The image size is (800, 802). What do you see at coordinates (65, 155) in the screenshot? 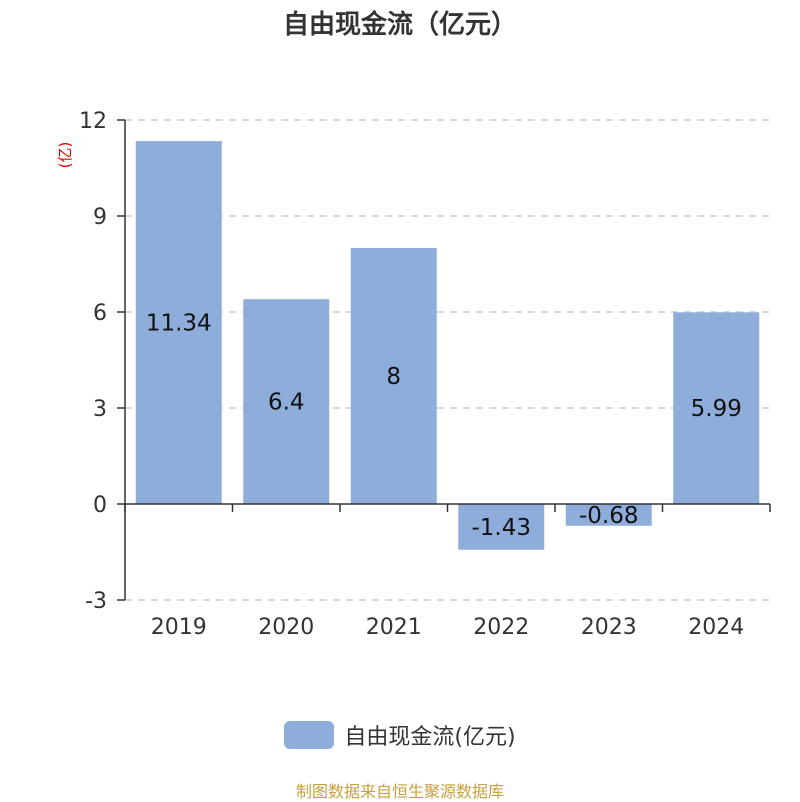
I see `y-axis-label: (亿)` at bounding box center [65, 155].